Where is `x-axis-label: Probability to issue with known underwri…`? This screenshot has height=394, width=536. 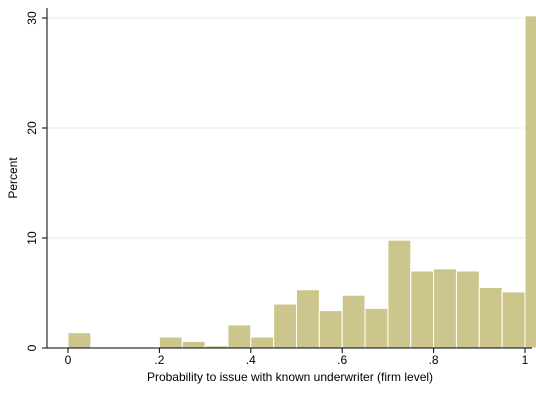 x-axis-label: Probability to issue with known underwri… is located at coordinates (290, 377).